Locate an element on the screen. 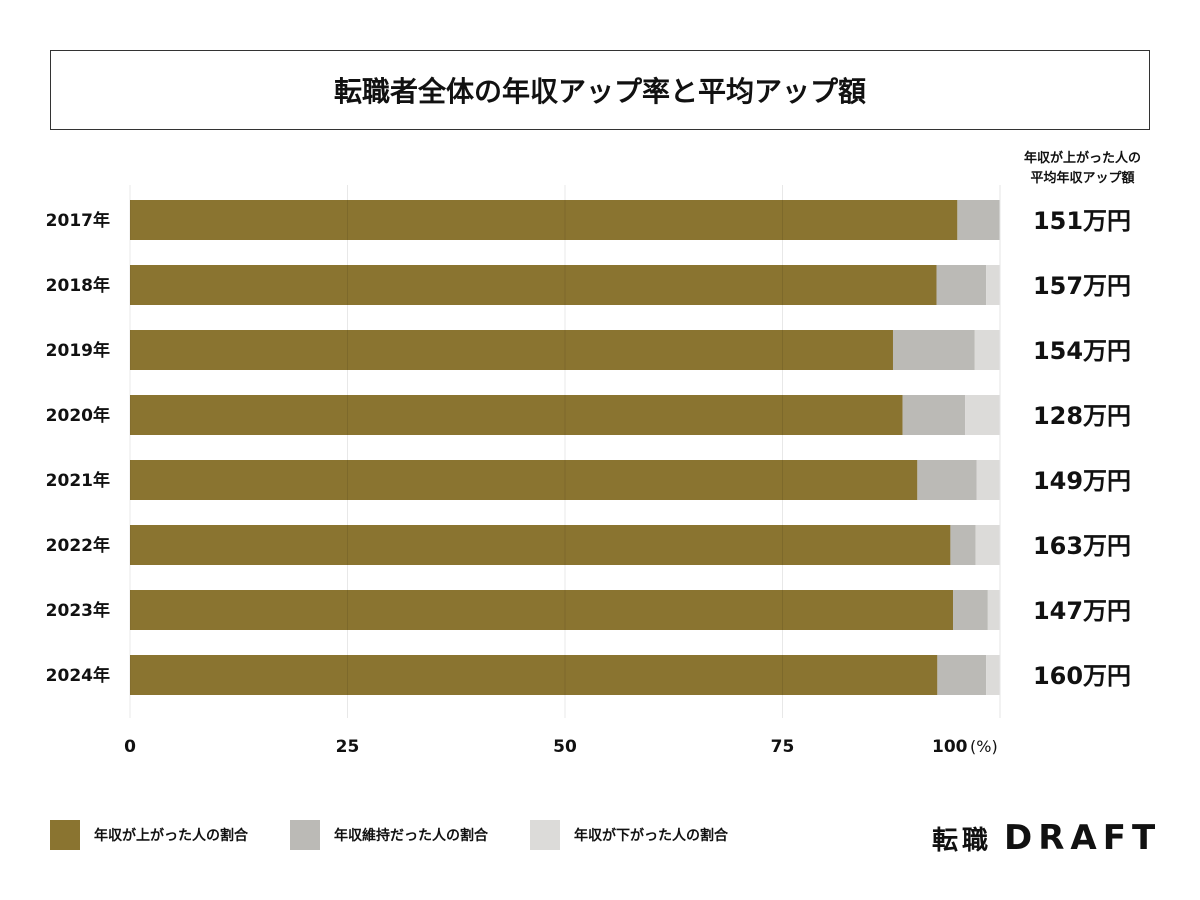  category-label: 2017年 is located at coordinates (78, 220).